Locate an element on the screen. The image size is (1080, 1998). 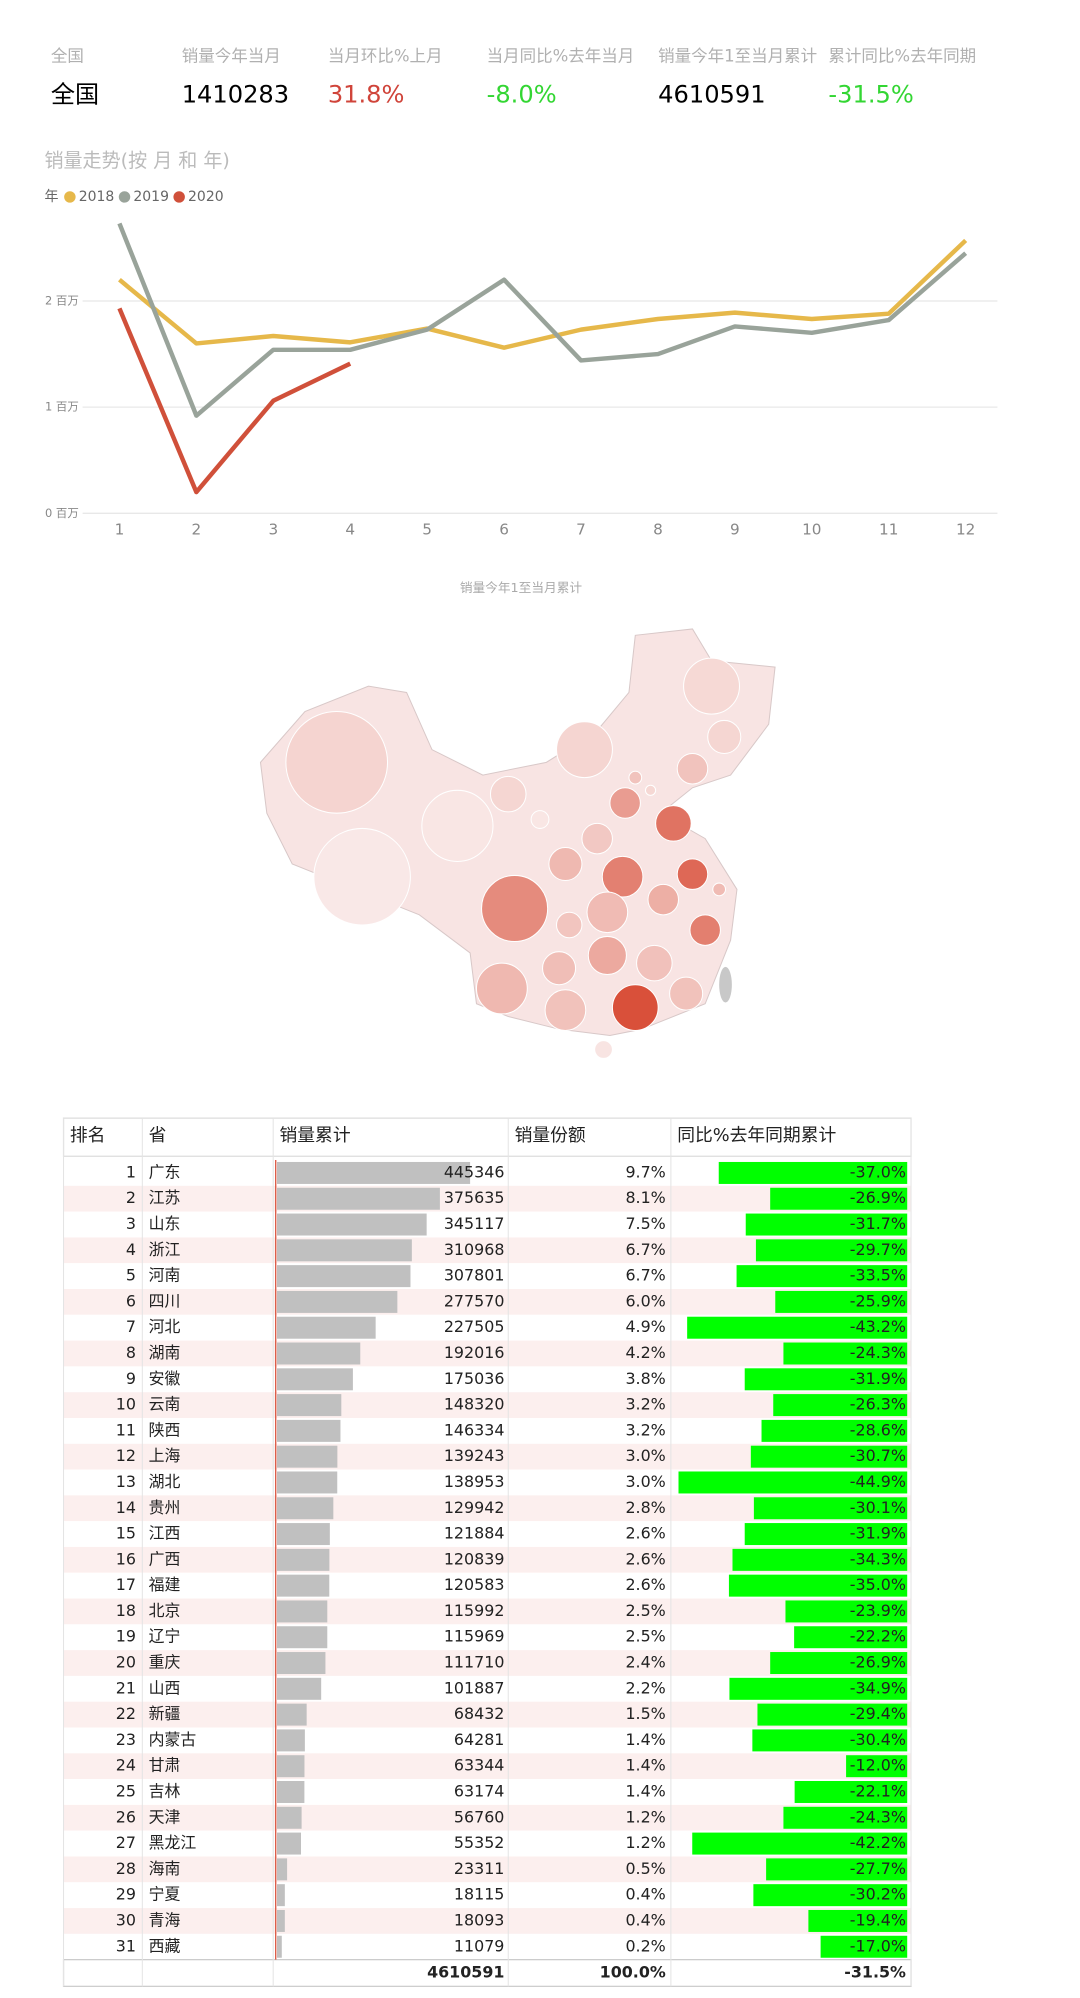
share: 8.1% is located at coordinates (645, 1197).